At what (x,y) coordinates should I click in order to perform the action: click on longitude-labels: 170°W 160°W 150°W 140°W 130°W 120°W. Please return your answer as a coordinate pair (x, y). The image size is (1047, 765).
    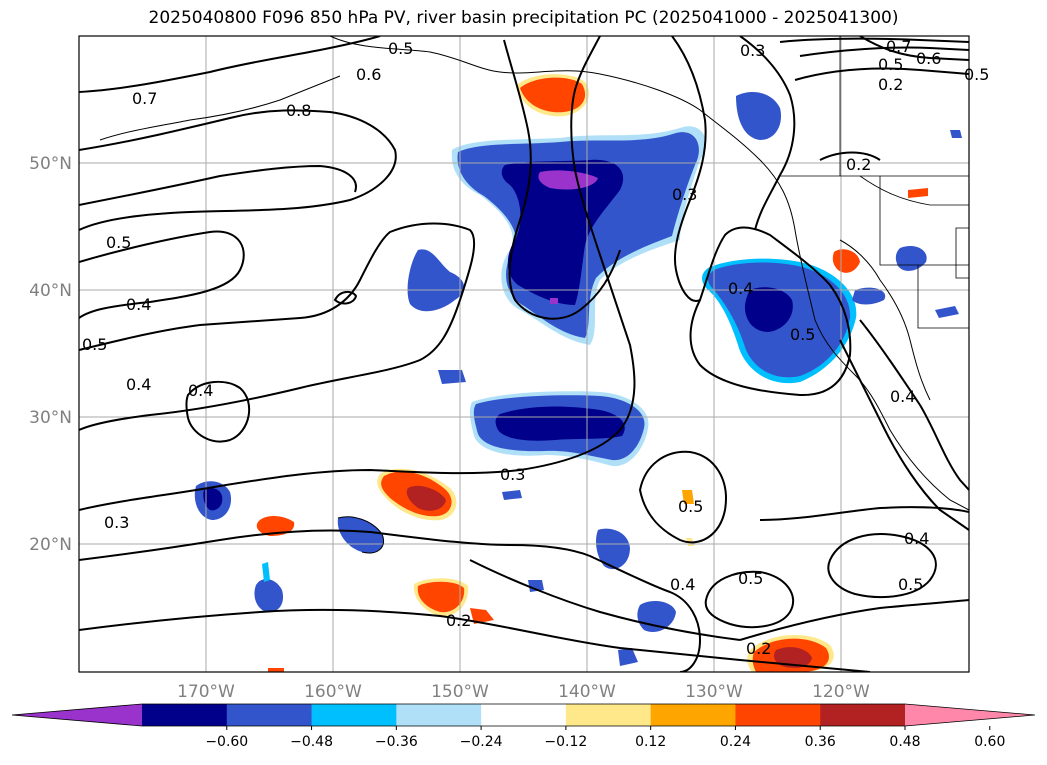
    Looking at the image, I should click on (523, 692).